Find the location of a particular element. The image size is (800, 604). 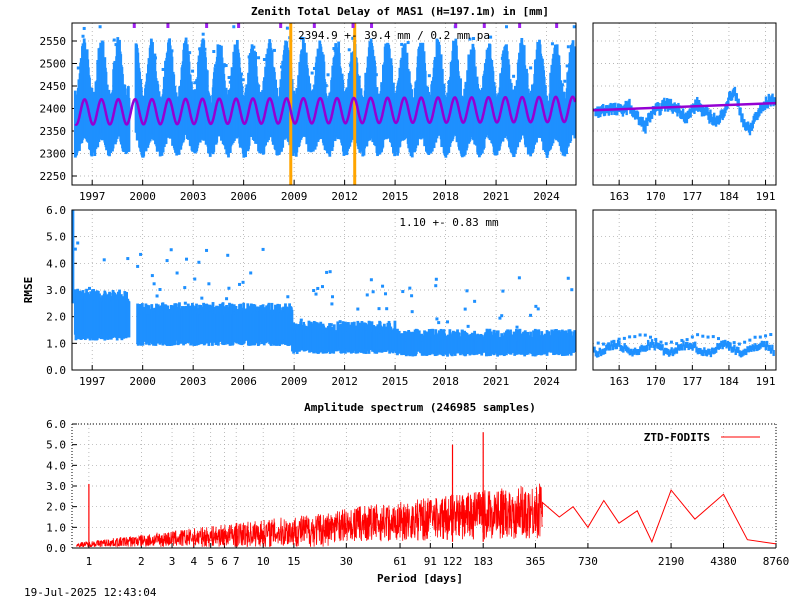

y-tick-label: 5.0 is located at coordinates (56, 237).